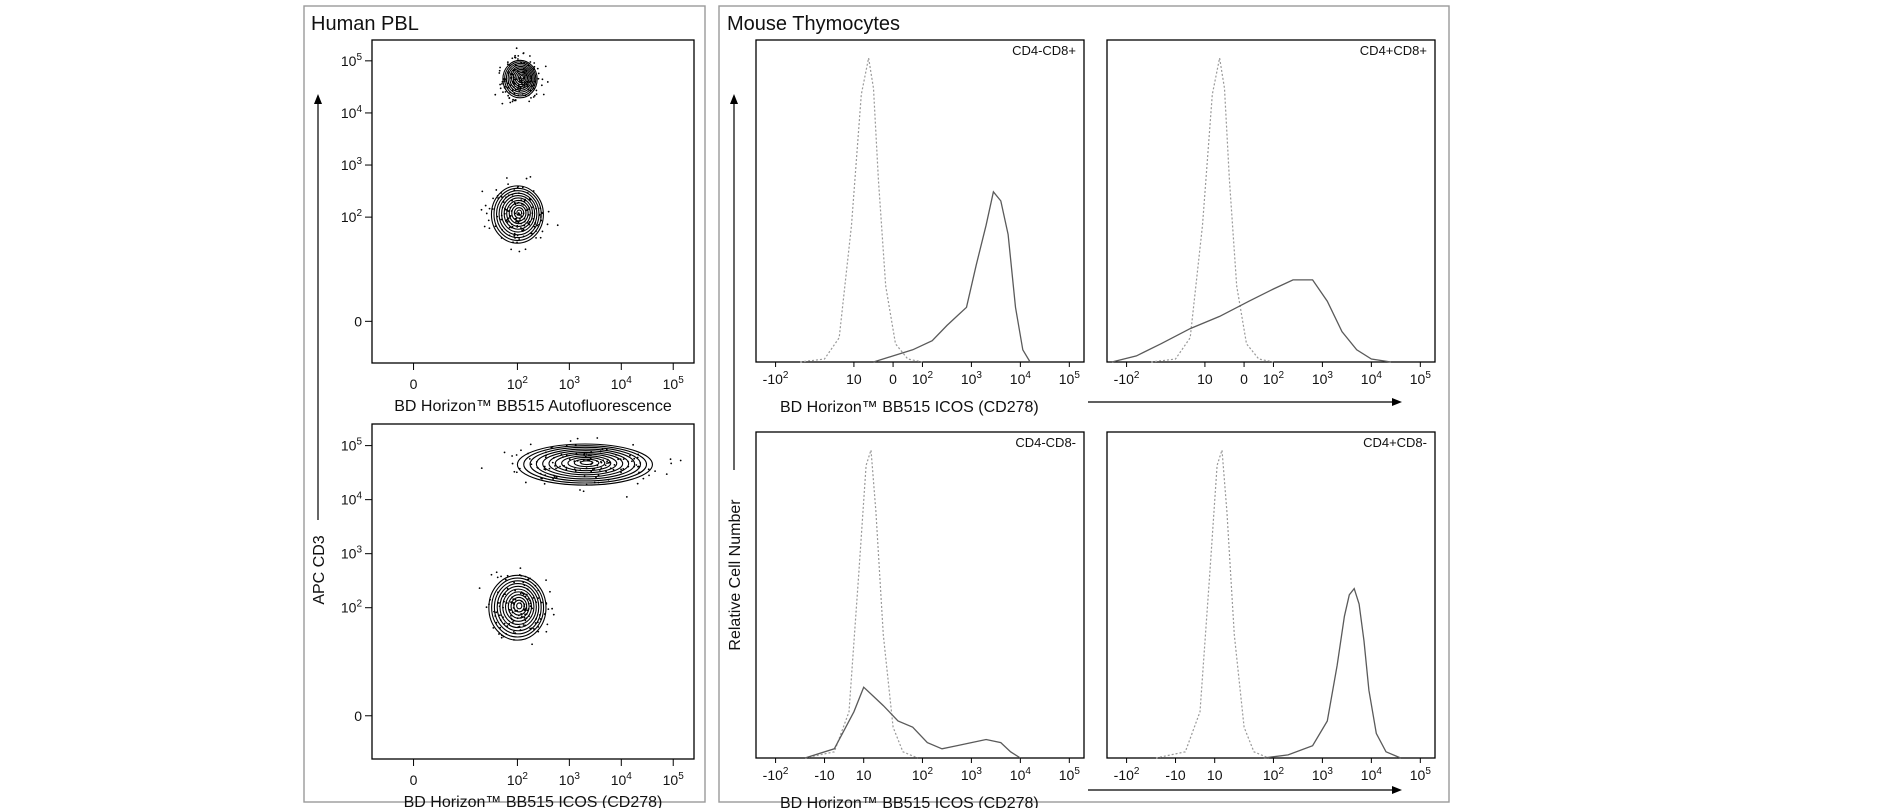 Image resolution: width=1888 pixels, height=808 pixels. I want to click on plot-frame, so click(533, 201).